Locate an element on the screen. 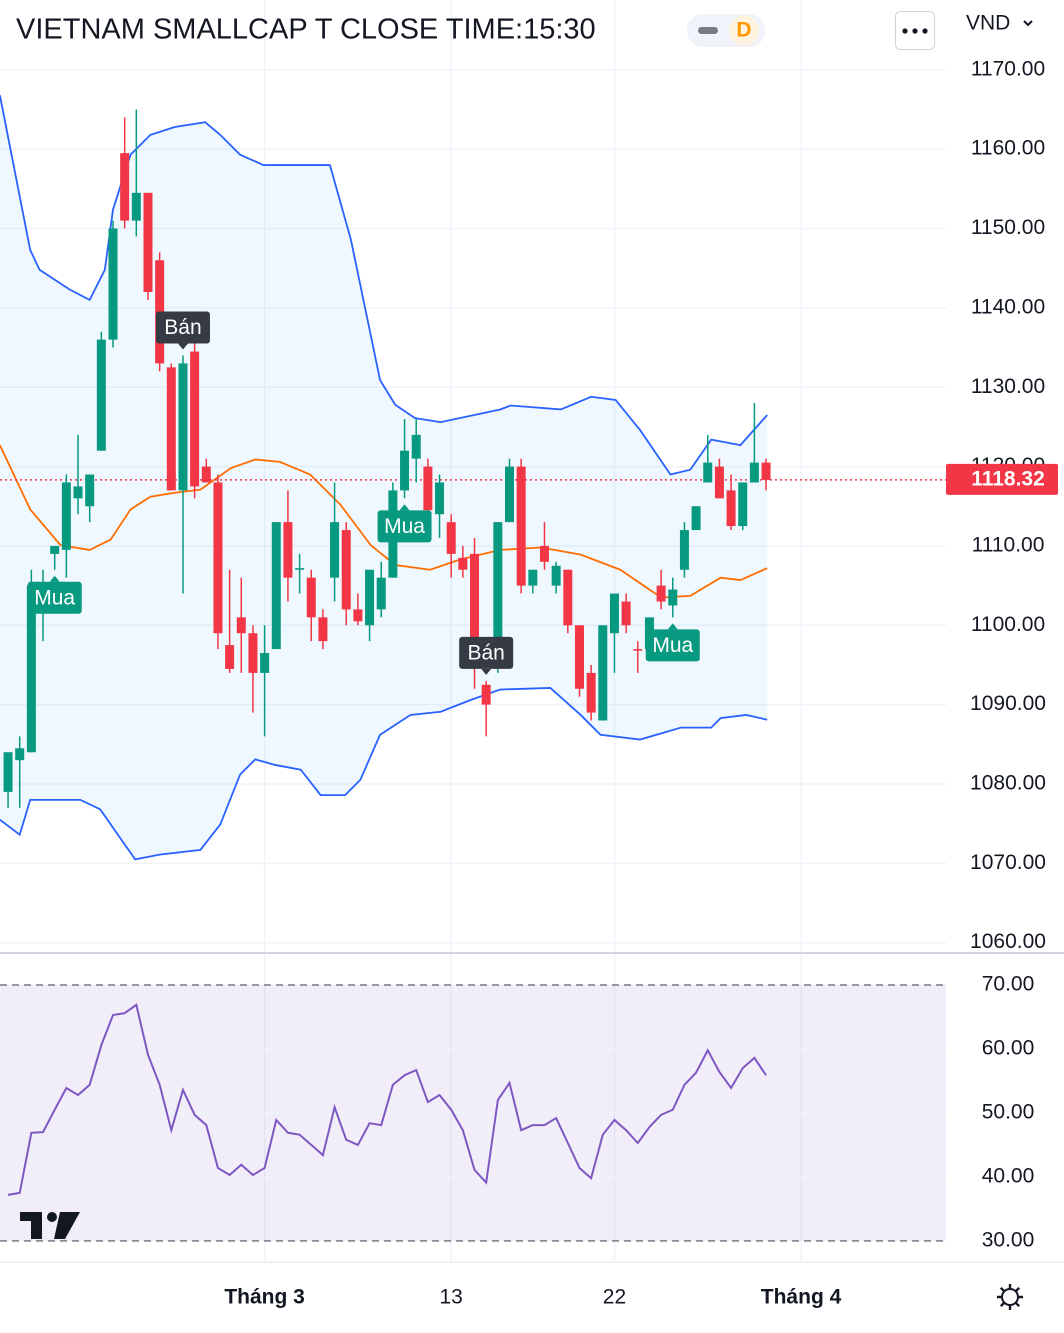  y-tick-label: 70.00 is located at coordinates (1008, 984).